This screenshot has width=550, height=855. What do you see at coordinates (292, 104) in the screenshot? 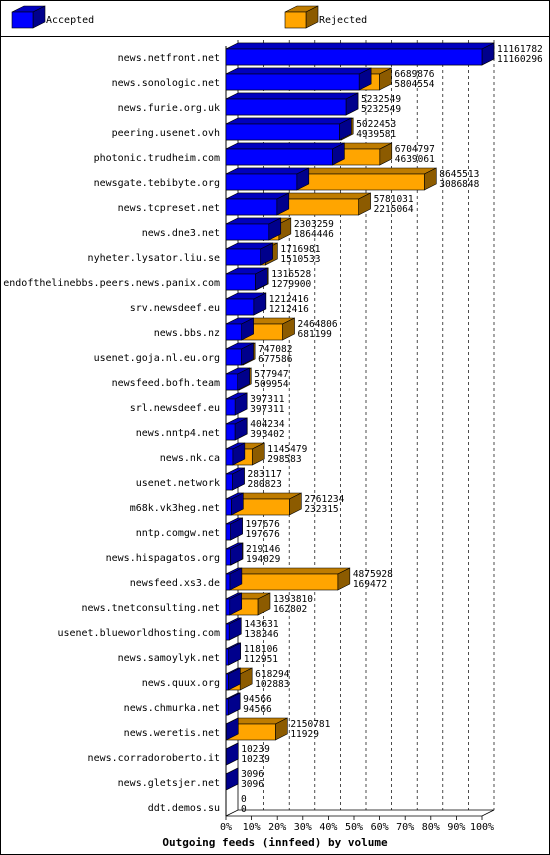
I see `bar-news.furie.org.uk` at bounding box center [292, 104].